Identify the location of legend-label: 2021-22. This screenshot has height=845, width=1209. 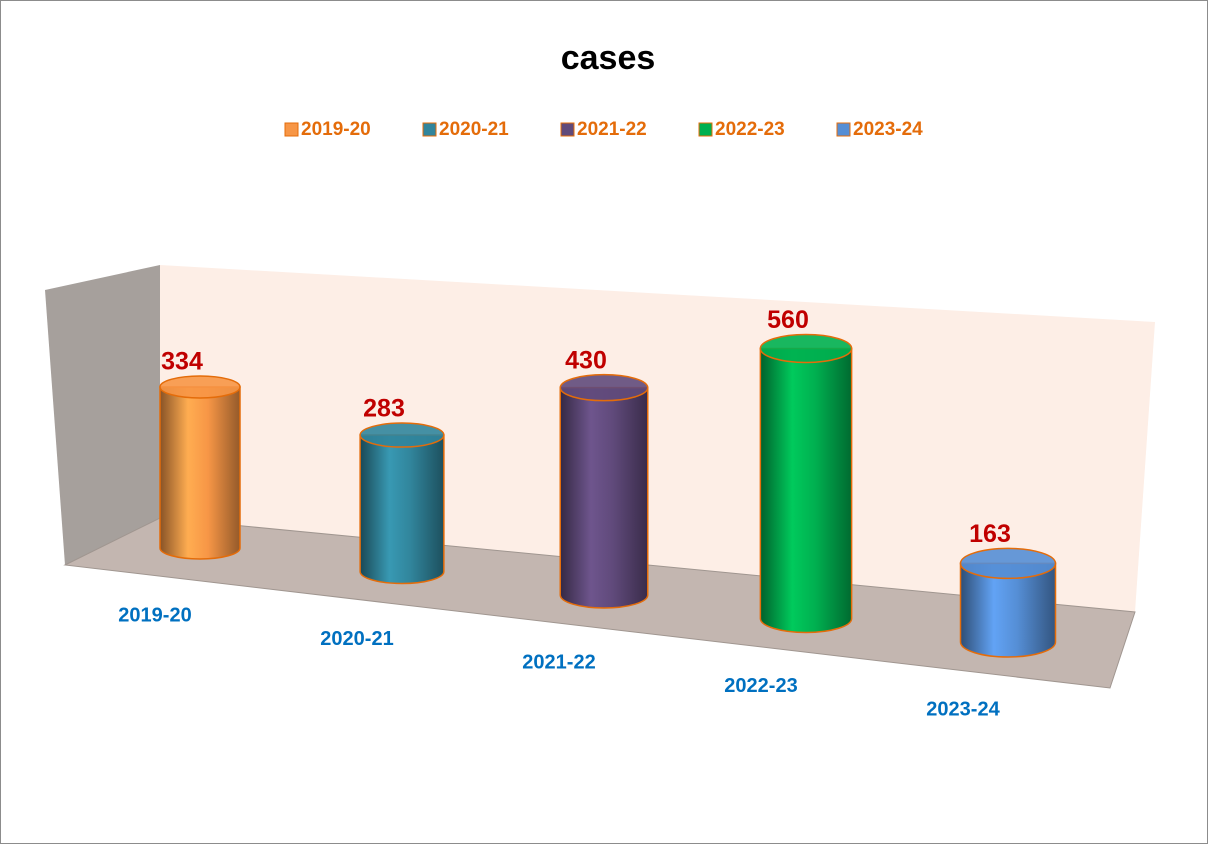
(612, 129).